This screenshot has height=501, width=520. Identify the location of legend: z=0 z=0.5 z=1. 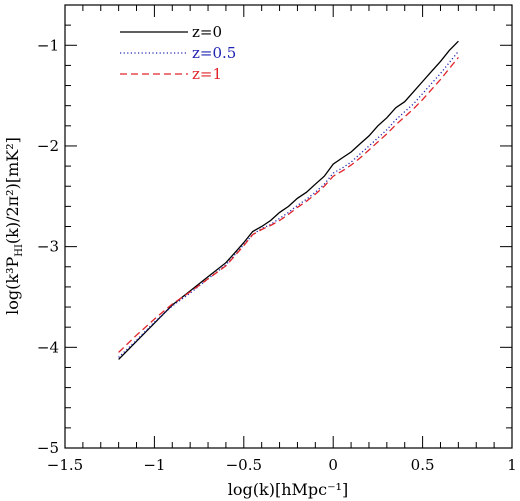
(178, 53).